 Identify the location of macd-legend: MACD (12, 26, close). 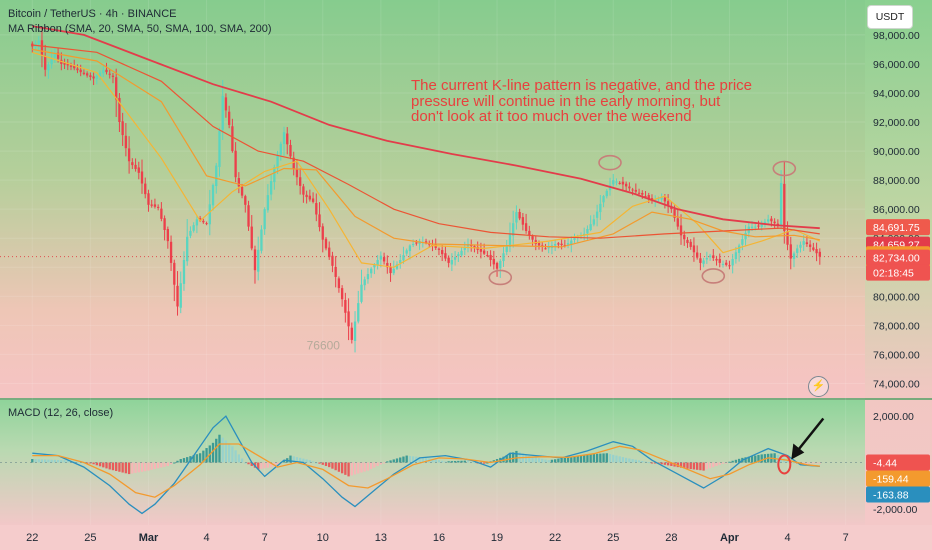
(61, 413).